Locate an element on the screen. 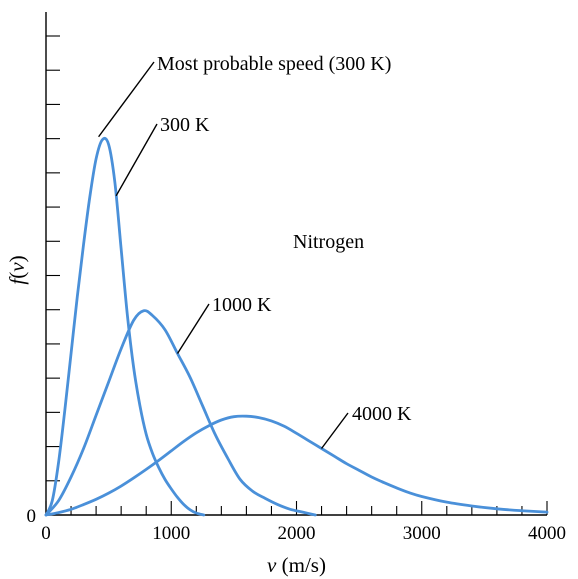 This screenshot has width=578, height=579. x-tick-label: 3000 is located at coordinates (422, 533).